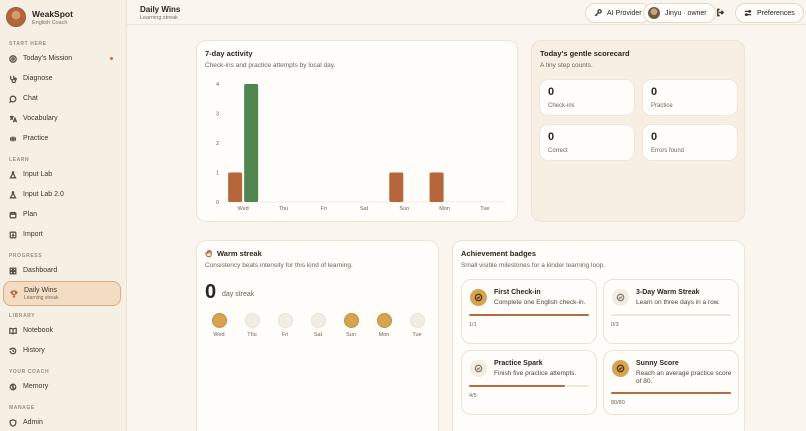  I want to click on calendar-icon, so click(13, 214).